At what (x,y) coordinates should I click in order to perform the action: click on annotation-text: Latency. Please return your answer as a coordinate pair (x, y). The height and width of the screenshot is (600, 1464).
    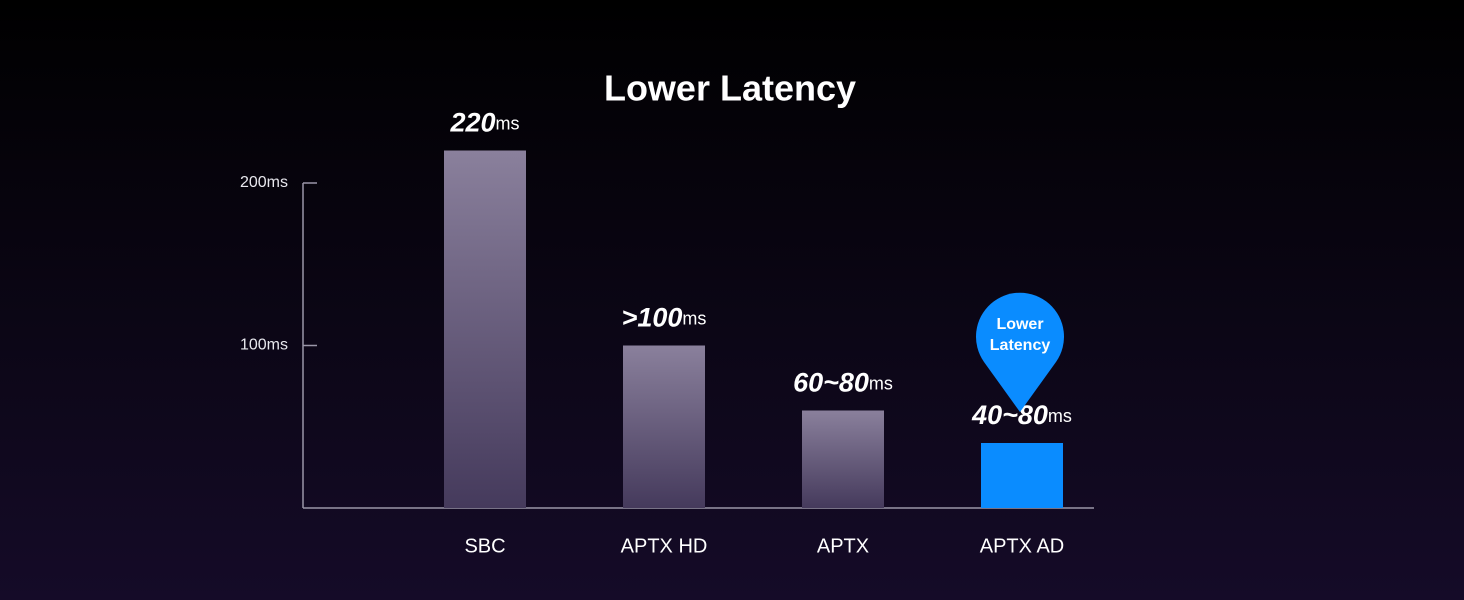
    Looking at the image, I should click on (1020, 345).